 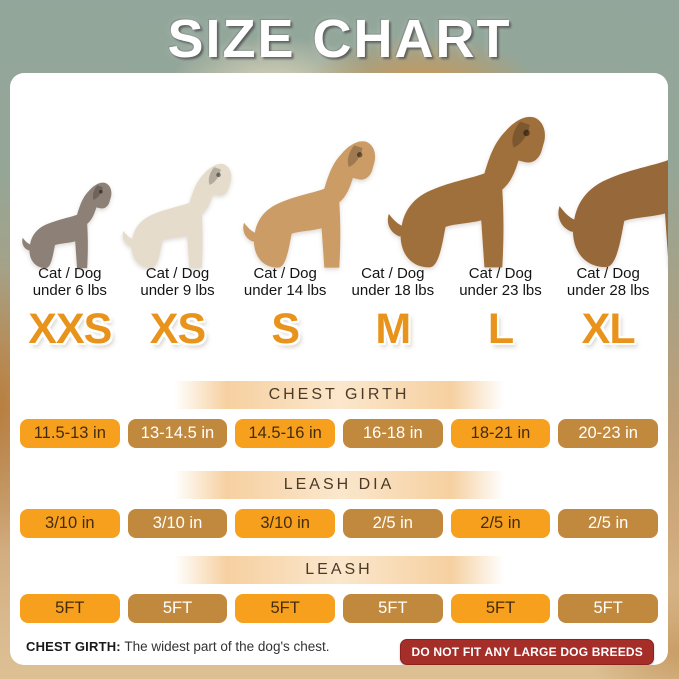 What do you see at coordinates (339, 395) in the screenshot?
I see `section-header-chest-girth: CHEST GIRTH` at bounding box center [339, 395].